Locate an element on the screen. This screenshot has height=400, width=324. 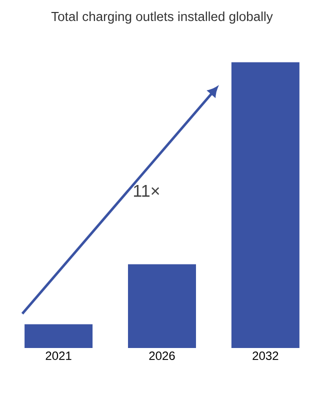
x-tick-label: 2026 is located at coordinates (162, 356).